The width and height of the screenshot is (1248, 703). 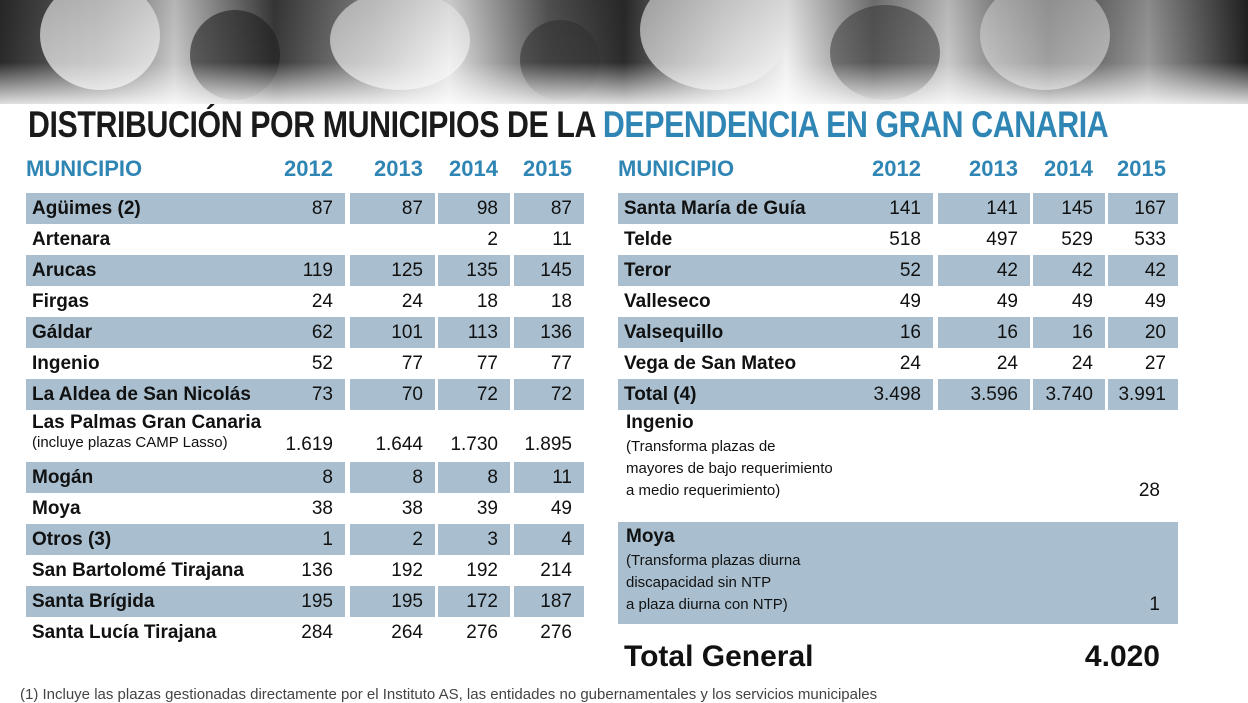 What do you see at coordinates (855, 124) in the screenshot?
I see `title-part2: DEPENDENCIA EN GRAN CANARIA` at bounding box center [855, 124].